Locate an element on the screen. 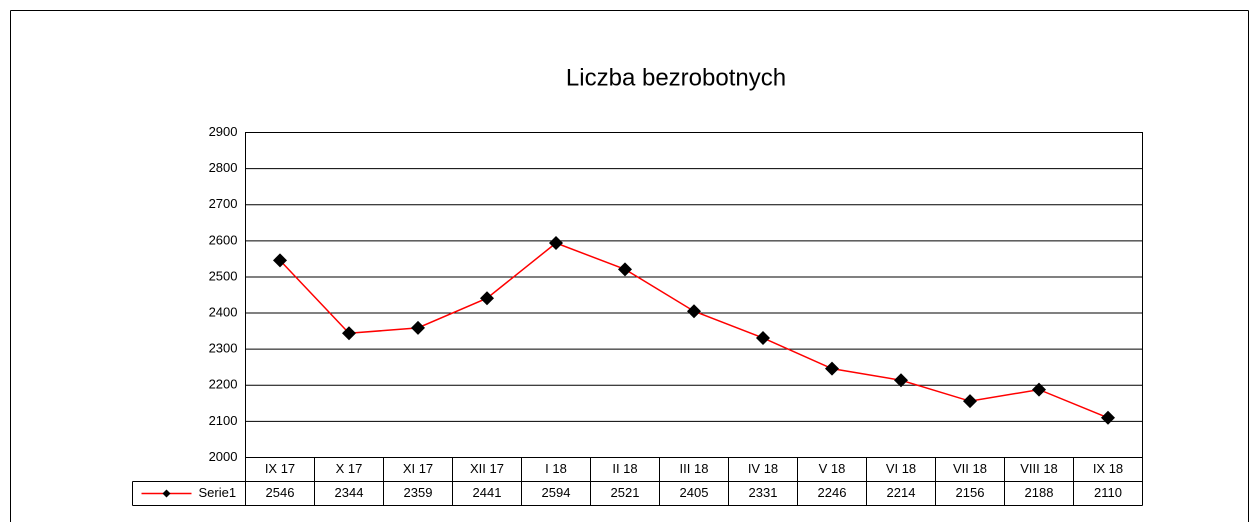 This screenshot has width=1259, height=522. y-tick-label: 2500 is located at coordinates (223, 275).